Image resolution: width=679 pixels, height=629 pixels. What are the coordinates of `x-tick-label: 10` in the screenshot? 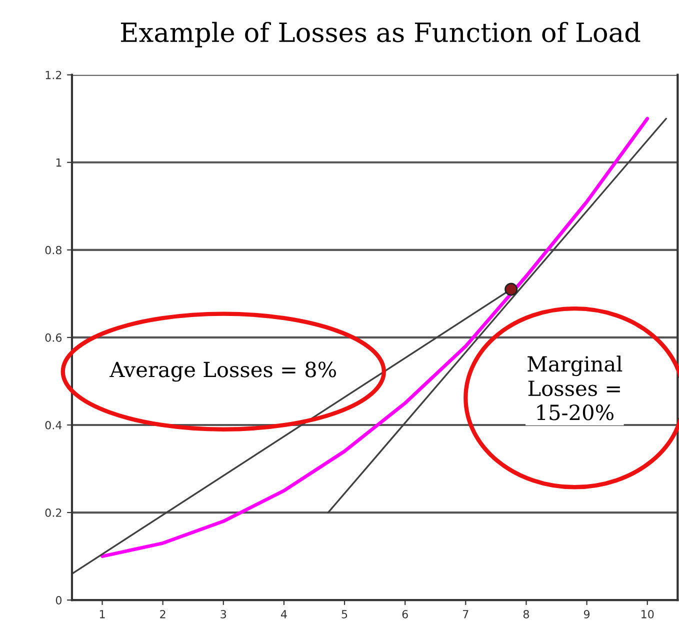 It's located at (648, 614).